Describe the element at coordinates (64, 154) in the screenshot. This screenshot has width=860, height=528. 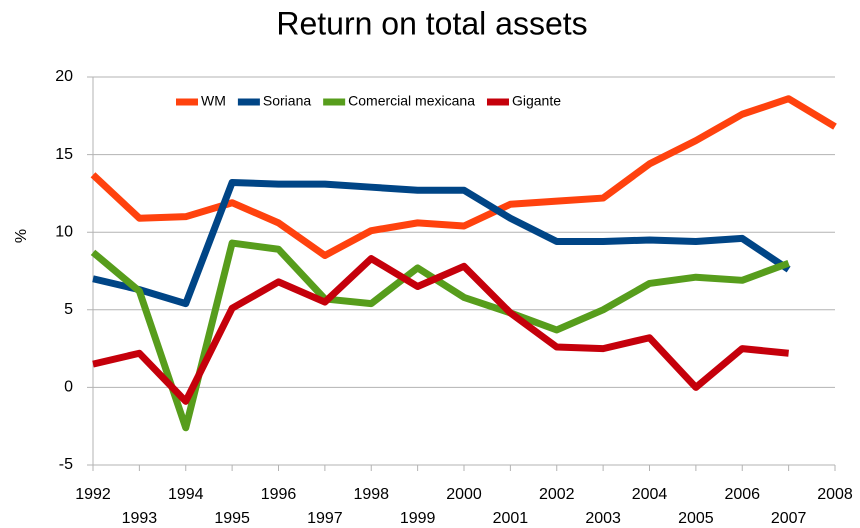
I see `y-tick-label: 15` at that location.